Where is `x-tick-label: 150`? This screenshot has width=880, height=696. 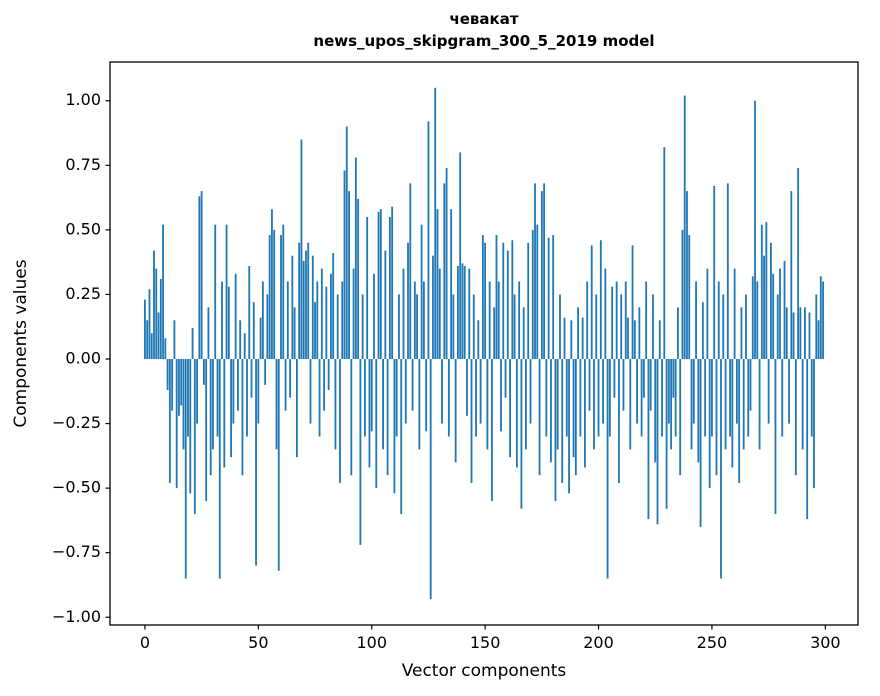 x-tick-label: 150 is located at coordinates (485, 642).